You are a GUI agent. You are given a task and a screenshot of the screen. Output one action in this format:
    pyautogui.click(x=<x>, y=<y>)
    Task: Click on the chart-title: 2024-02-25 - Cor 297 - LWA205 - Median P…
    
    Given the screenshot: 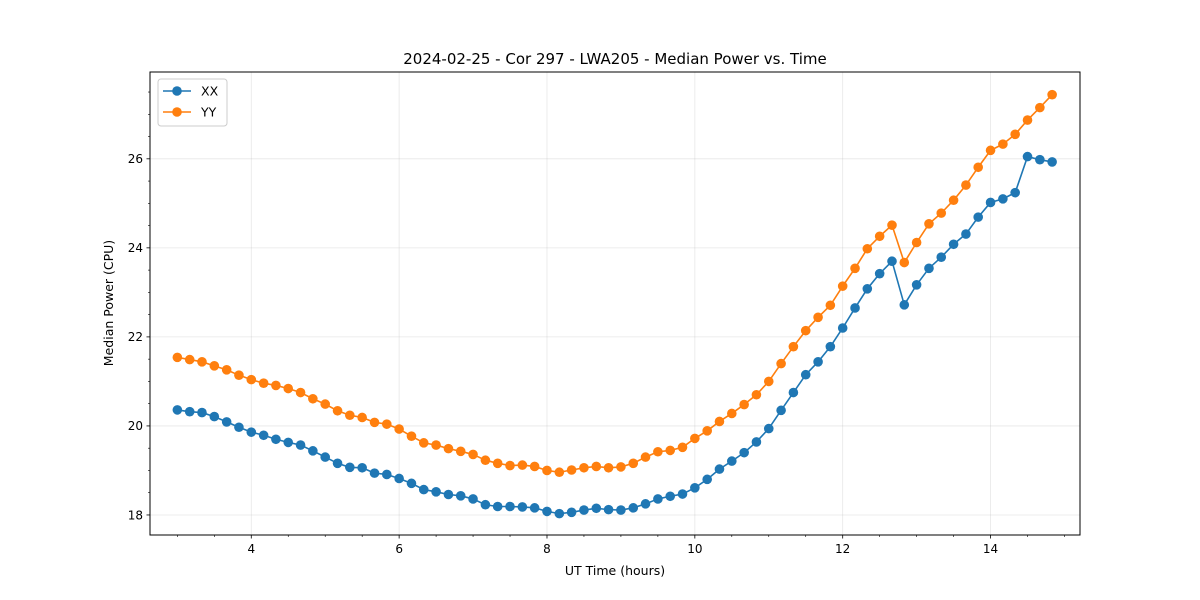 What is the action you would take?
    pyautogui.click(x=615, y=59)
    